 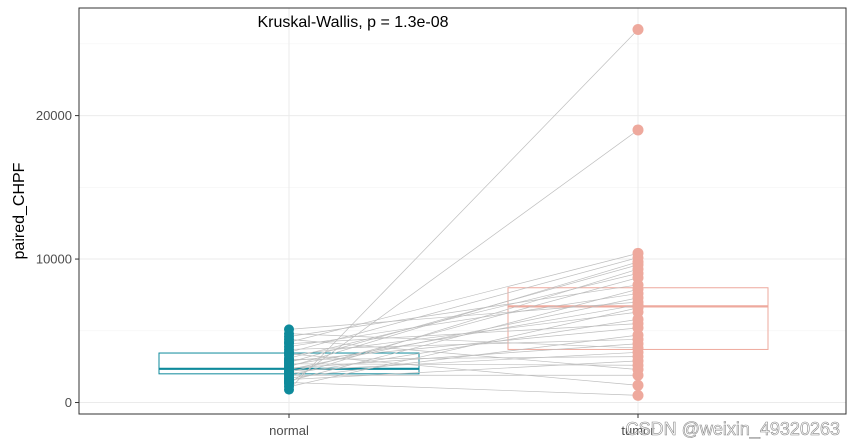 I want to click on x-axis: normal tumor, so click(x=462, y=426).